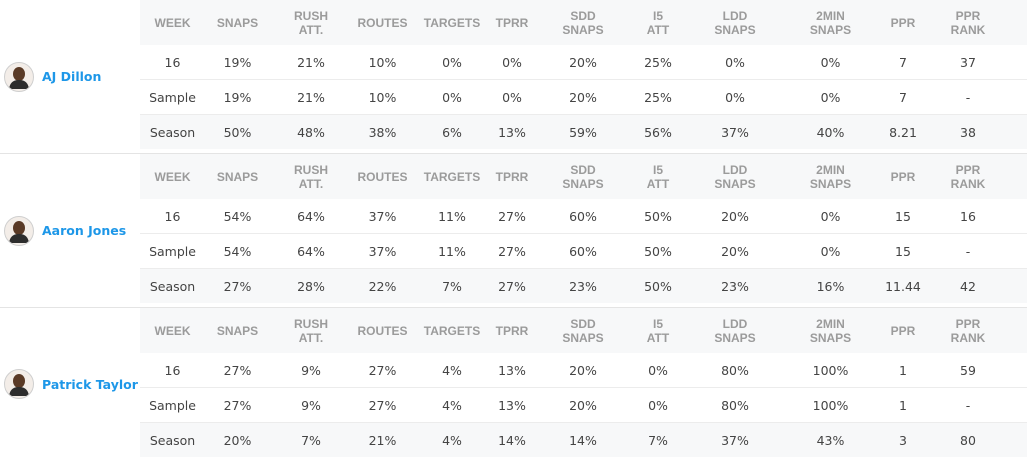 The height and width of the screenshot is (460, 1027). I want to click on table-row: Sample 54% 64% 37% 11% 27% 60% 50% 20% 0% 15 -, so click(583, 251).